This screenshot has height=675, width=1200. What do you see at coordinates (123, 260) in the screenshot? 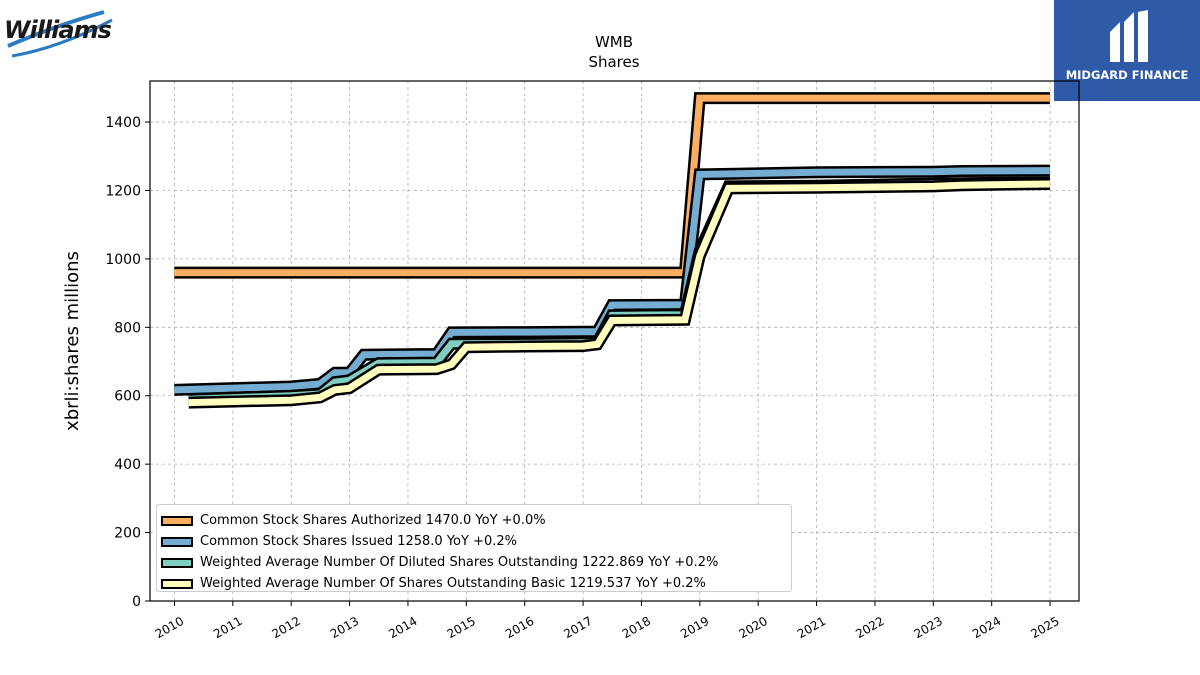
I see `y-tick-label: 1000` at bounding box center [123, 260].